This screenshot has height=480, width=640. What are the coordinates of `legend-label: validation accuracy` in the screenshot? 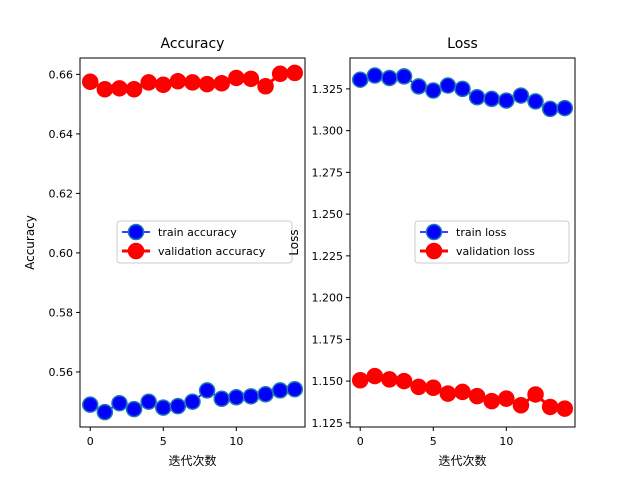 It's located at (212, 251).